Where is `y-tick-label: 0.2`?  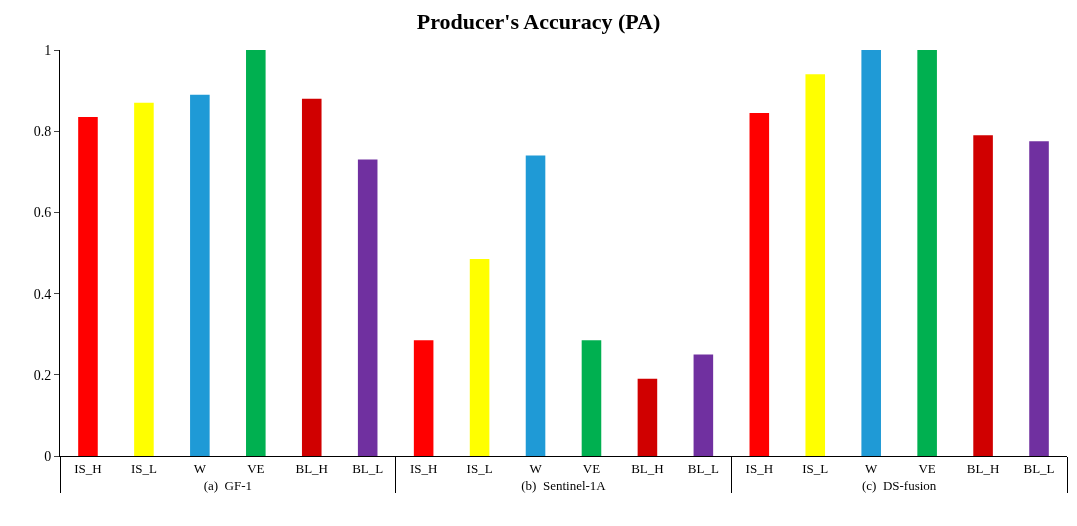 y-tick-label: 0.2 is located at coordinates (42, 375).